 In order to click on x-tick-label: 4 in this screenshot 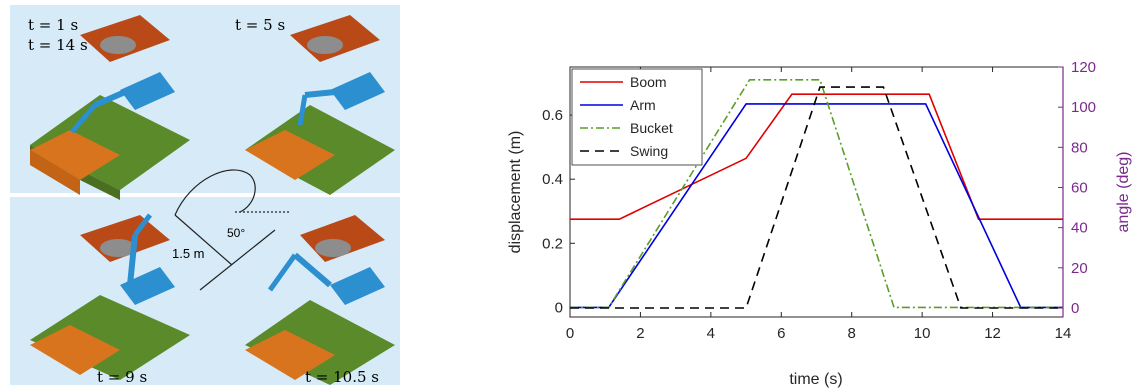, I will do `click(711, 333)`.